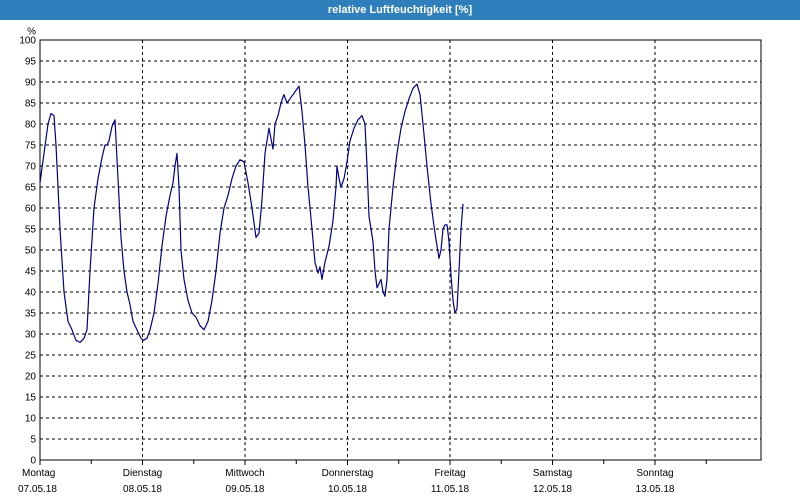 Image resolution: width=800 pixels, height=500 pixels. I want to click on y-tick-label: 35, so click(31, 314).